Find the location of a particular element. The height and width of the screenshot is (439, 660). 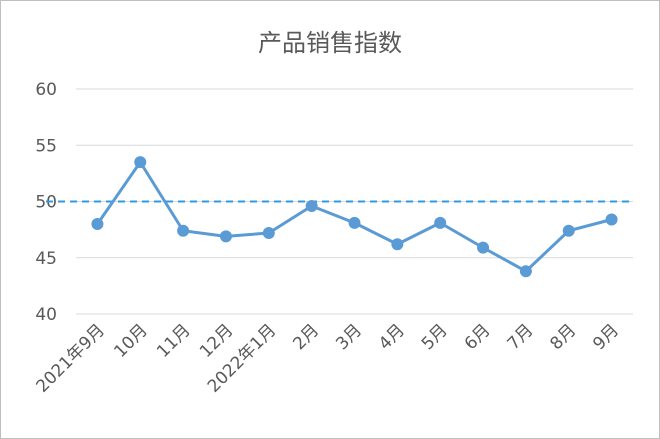

x-tick-label: 11月 is located at coordinates (173, 340).